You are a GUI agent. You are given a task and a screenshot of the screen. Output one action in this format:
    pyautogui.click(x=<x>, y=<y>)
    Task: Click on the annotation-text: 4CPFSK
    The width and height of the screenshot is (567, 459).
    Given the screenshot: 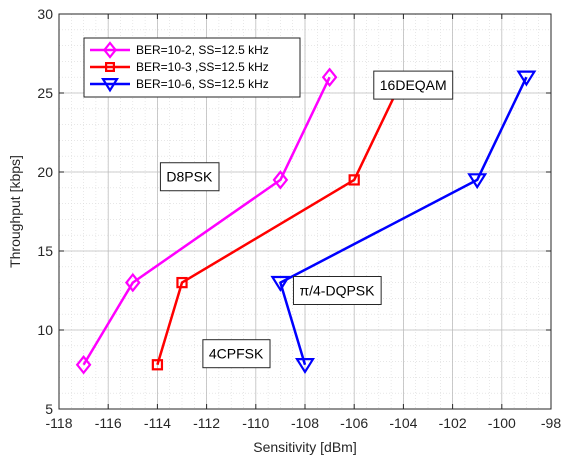 What is the action you would take?
    pyautogui.click(x=236, y=354)
    